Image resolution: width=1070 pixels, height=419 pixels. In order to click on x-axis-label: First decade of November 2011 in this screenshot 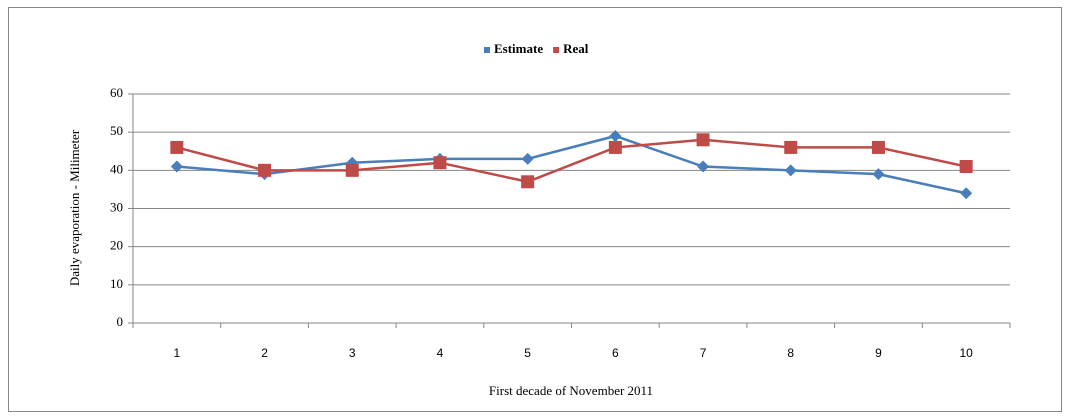, I will do `click(571, 390)`.